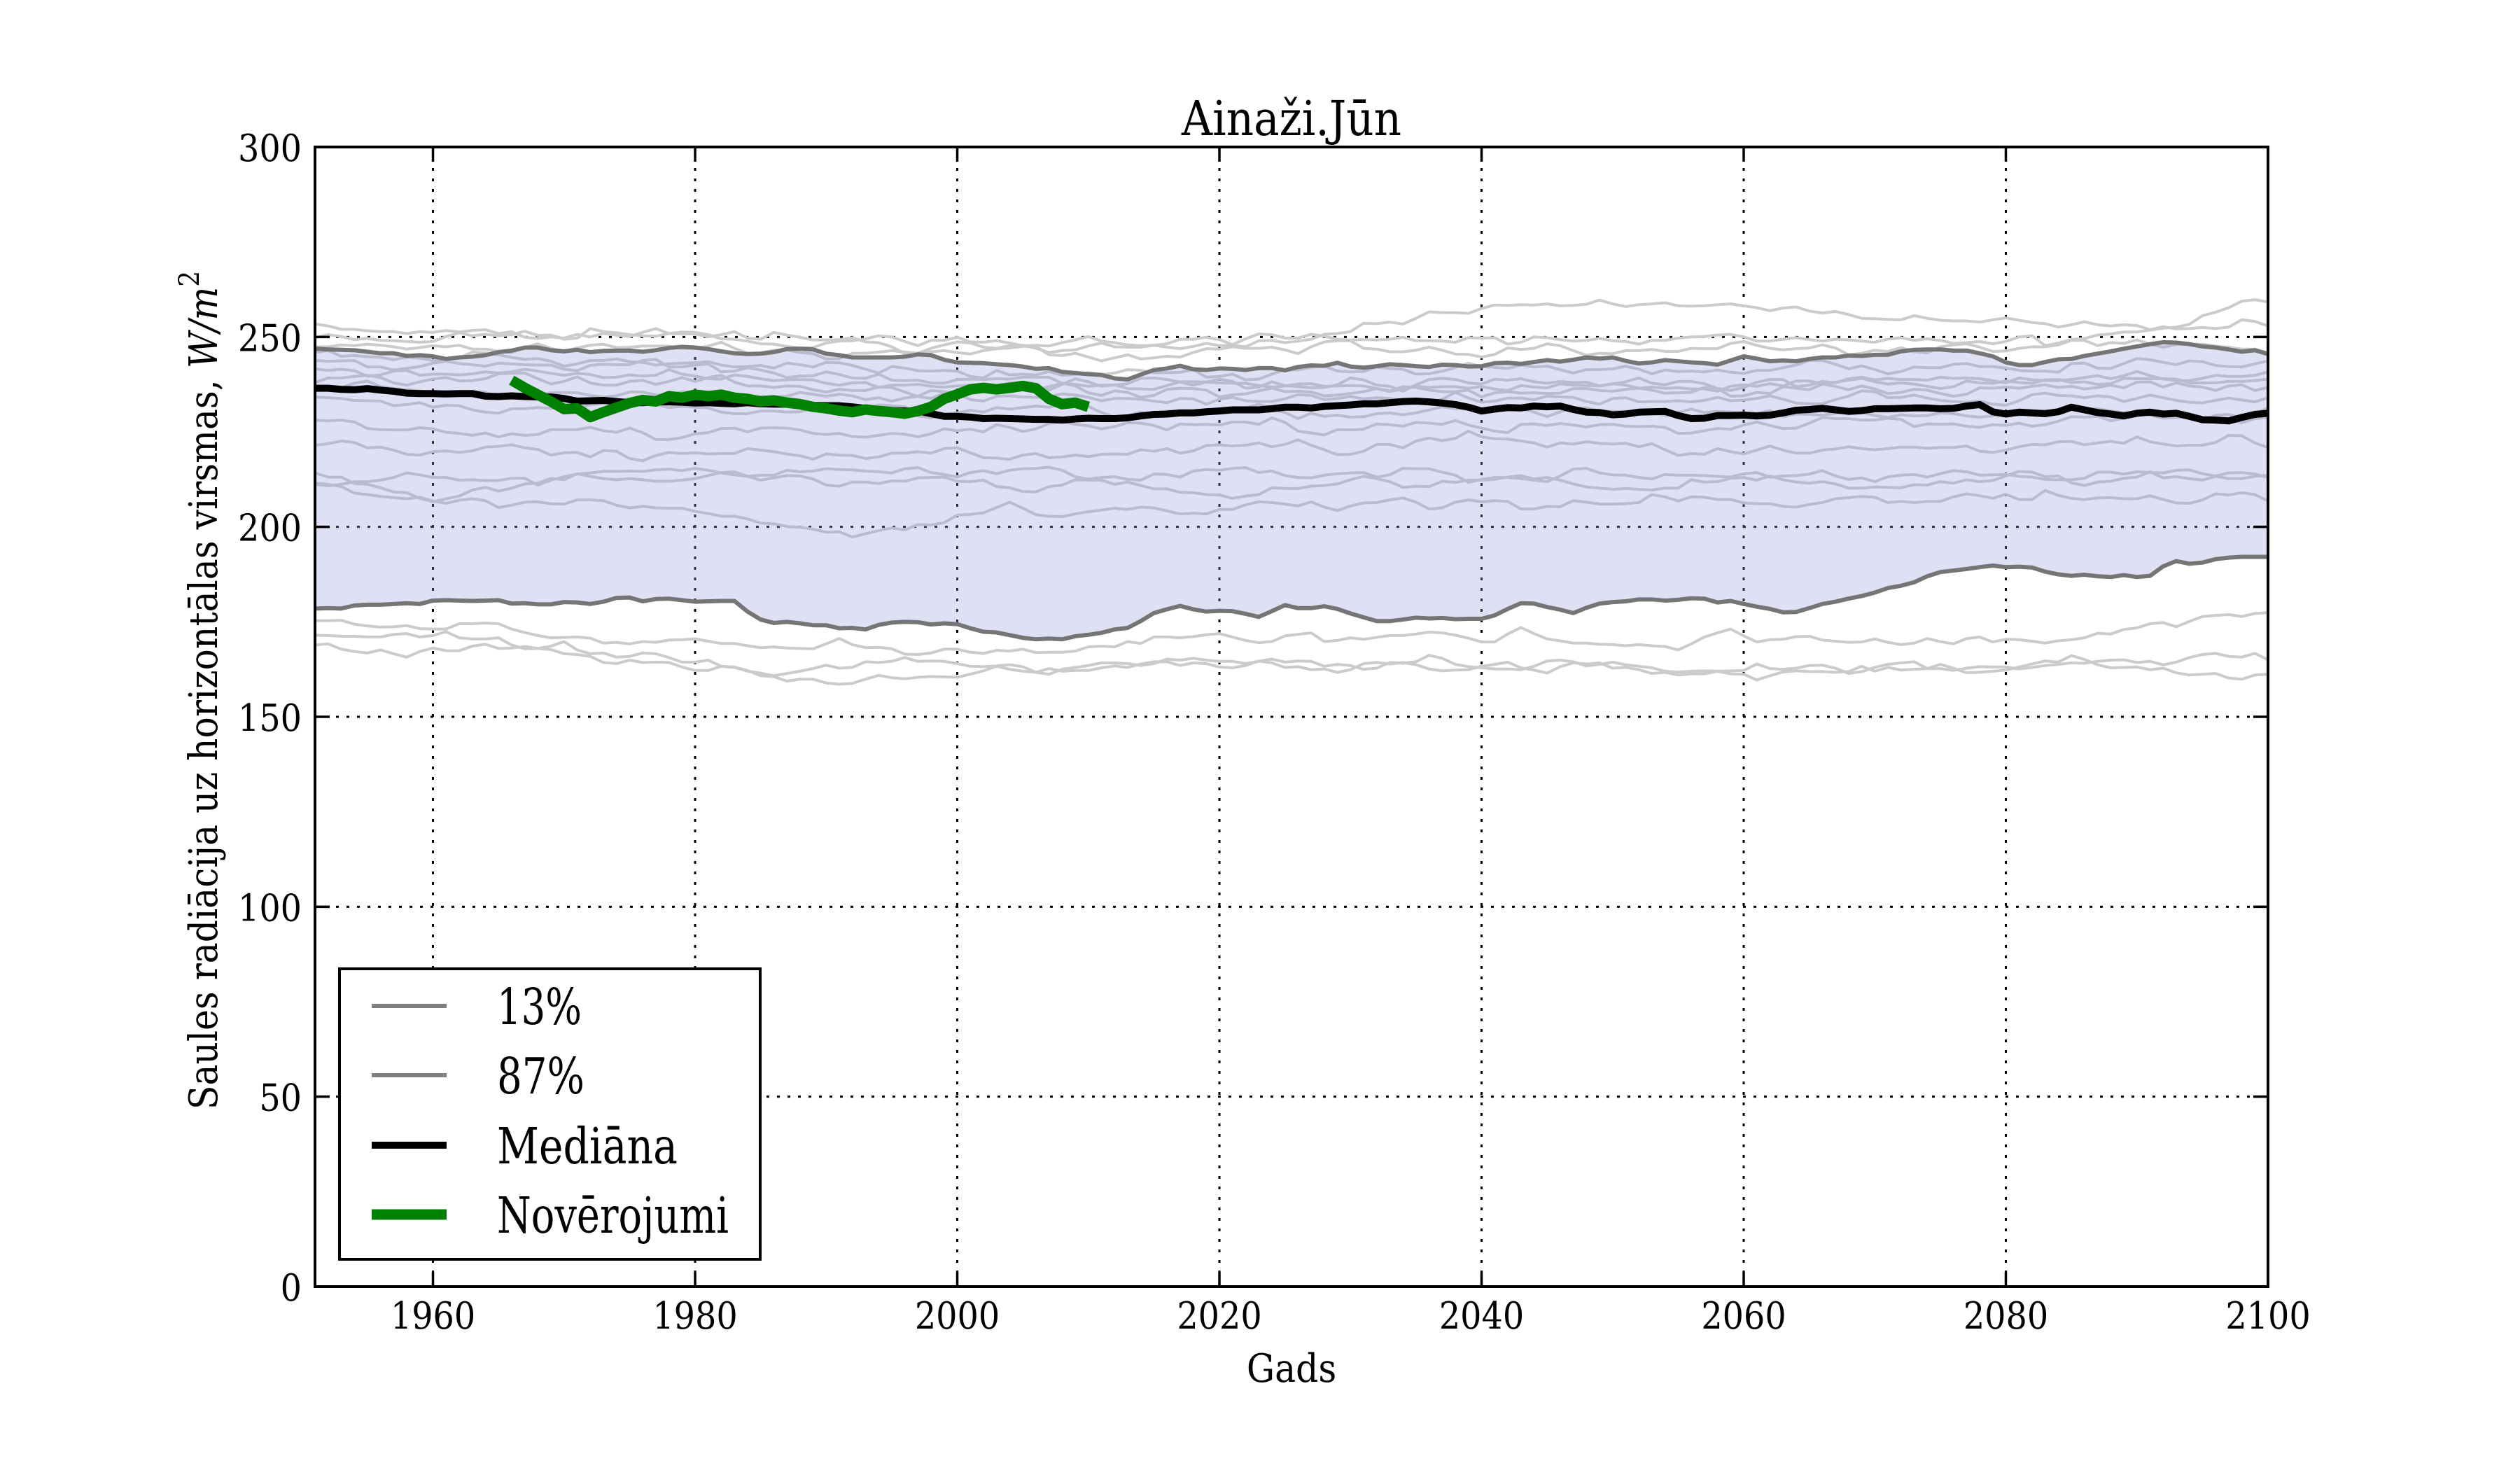 Image resolution: width=2520 pixels, height=1470 pixels. I want to click on legend: 13% 87% Mediāna Novērojumi, so click(550, 1114).